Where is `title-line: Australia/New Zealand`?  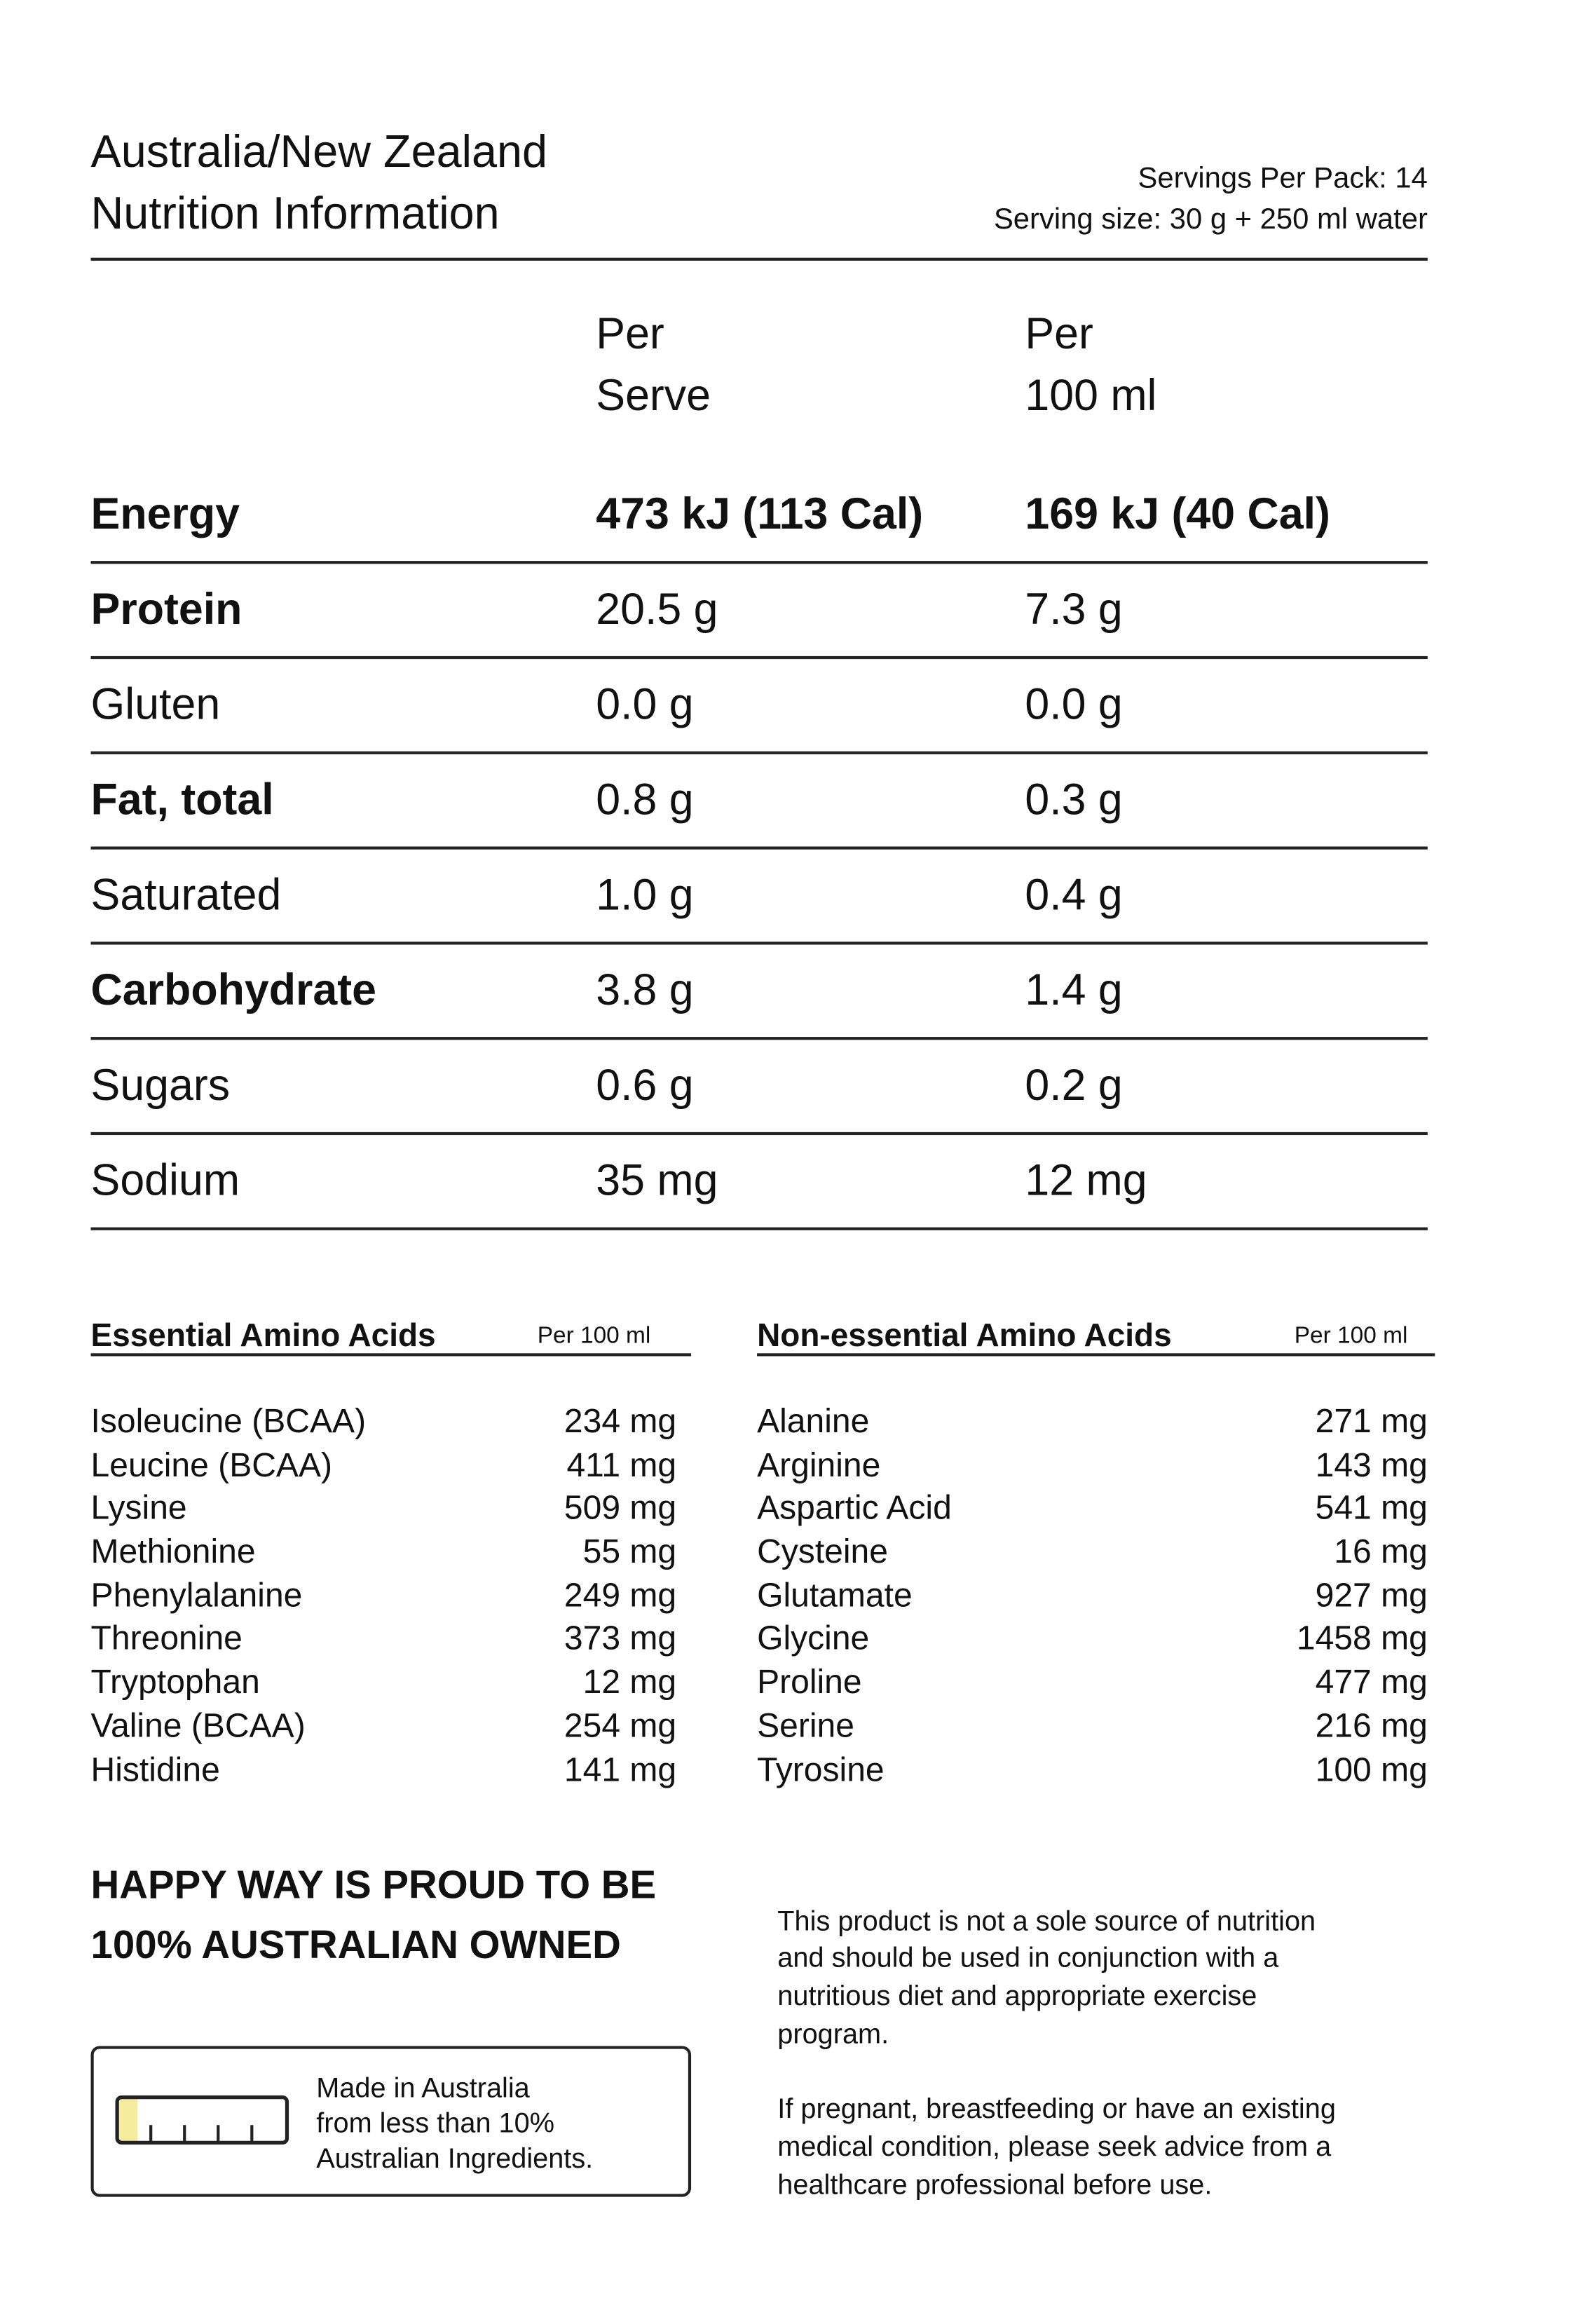 title-line: Australia/New Zealand is located at coordinates (319, 152).